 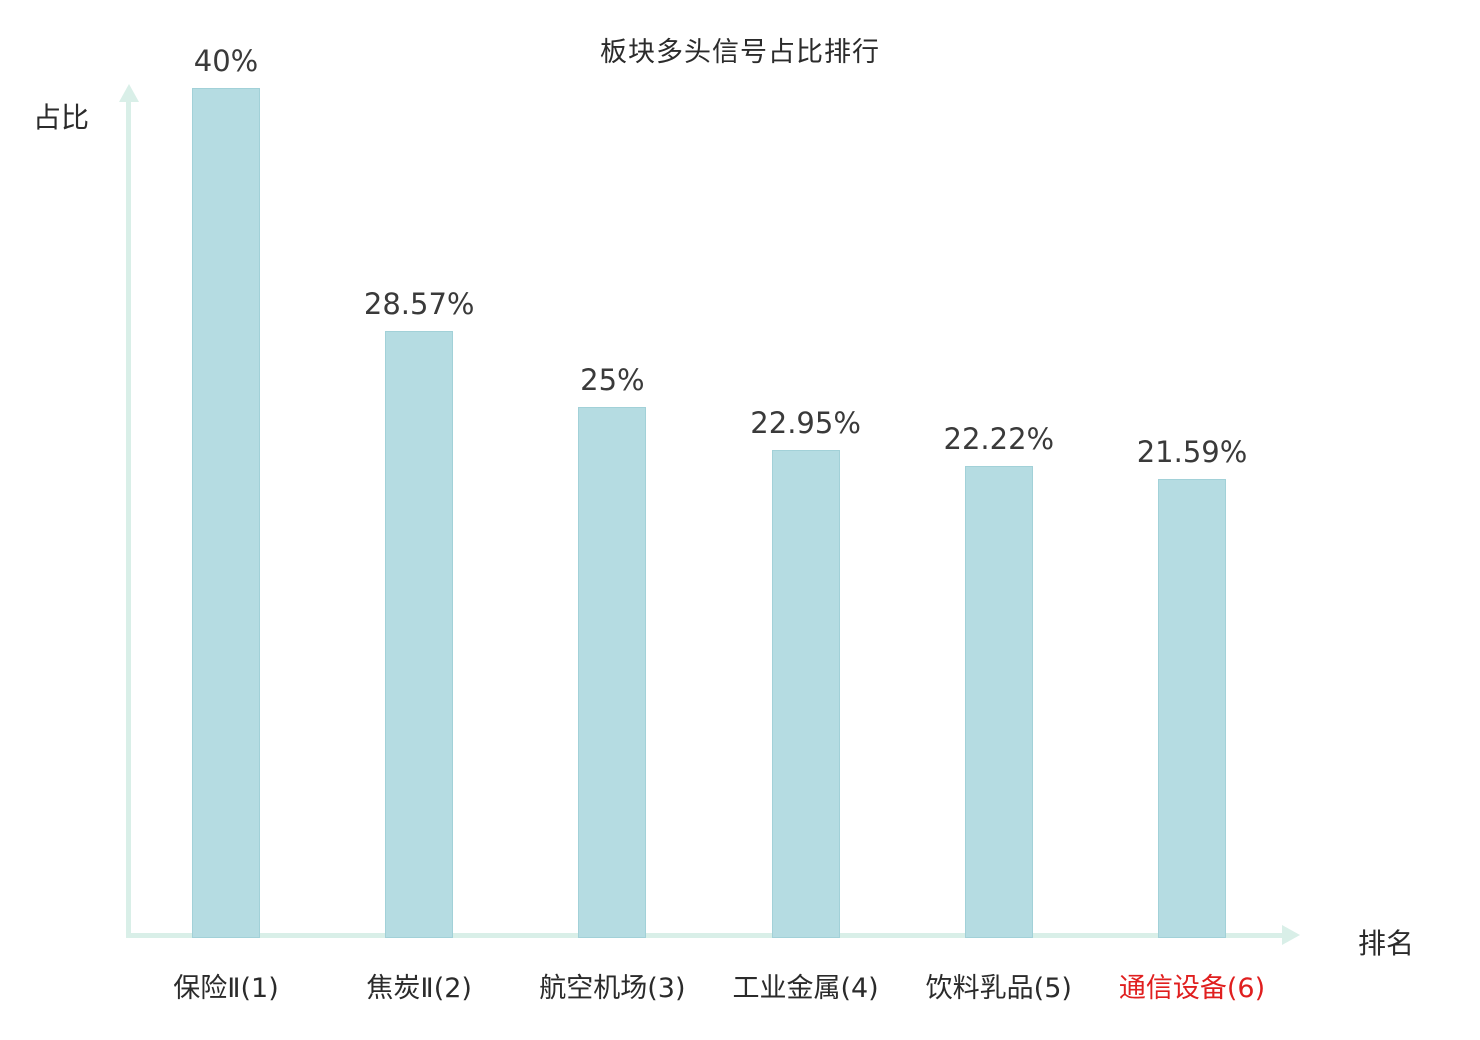 I want to click on x-axis-line, so click(x=705, y=935).